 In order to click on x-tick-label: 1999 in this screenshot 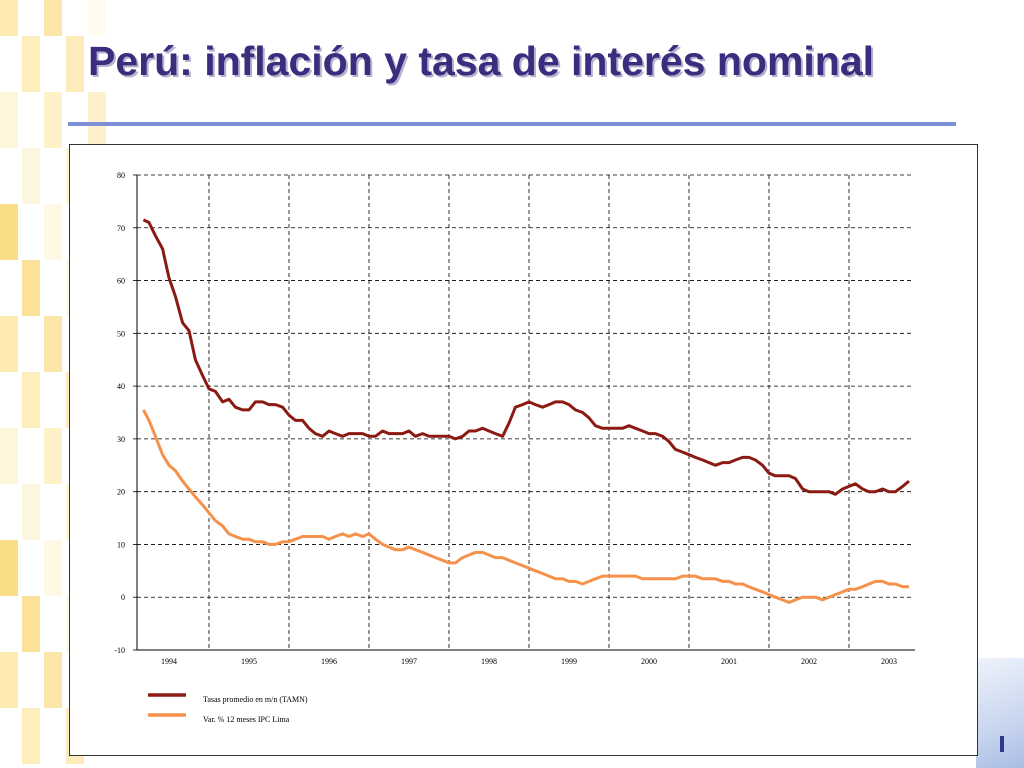, I will do `click(569, 661)`.